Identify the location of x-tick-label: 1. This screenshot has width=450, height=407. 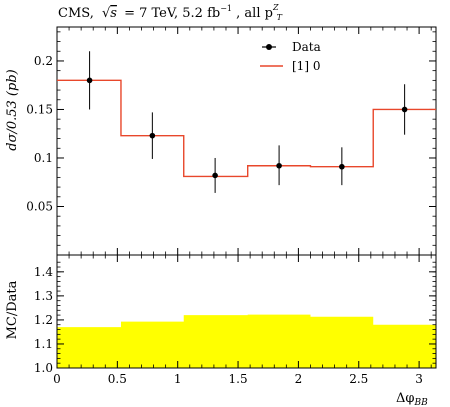
(178, 379).